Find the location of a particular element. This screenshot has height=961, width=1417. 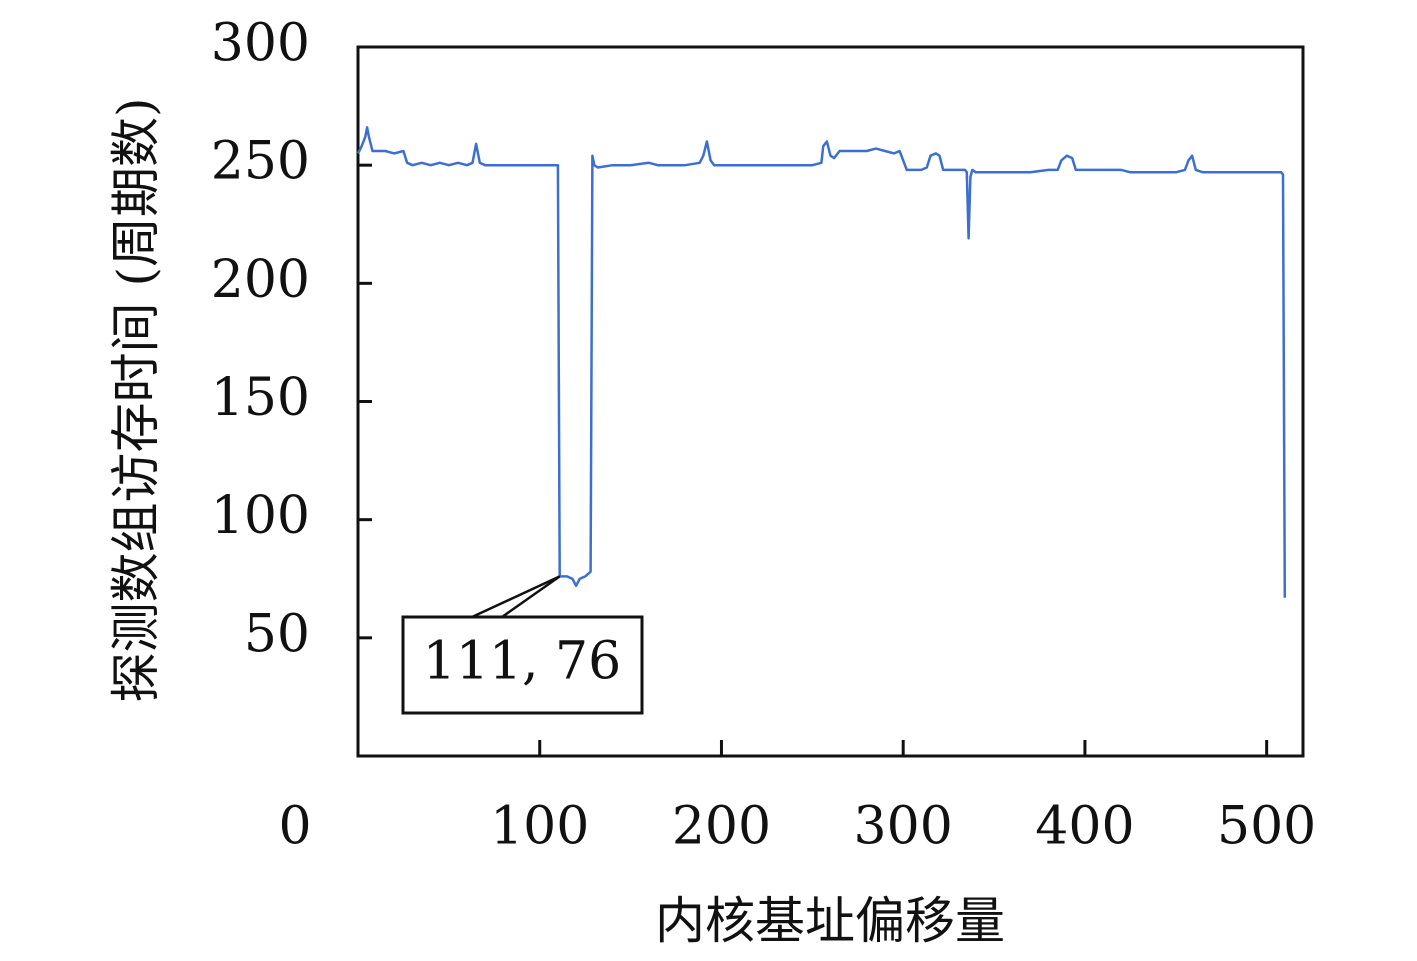

y-tick-label: 100 is located at coordinates (260, 516).